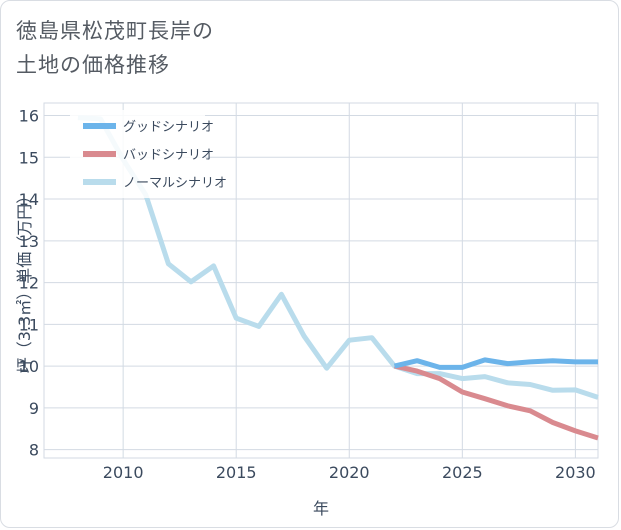 Image resolution: width=621 pixels, height=530 pixels. What do you see at coordinates (168, 127) in the screenshot?
I see `legend-label: グッドシナリオ` at bounding box center [168, 127].